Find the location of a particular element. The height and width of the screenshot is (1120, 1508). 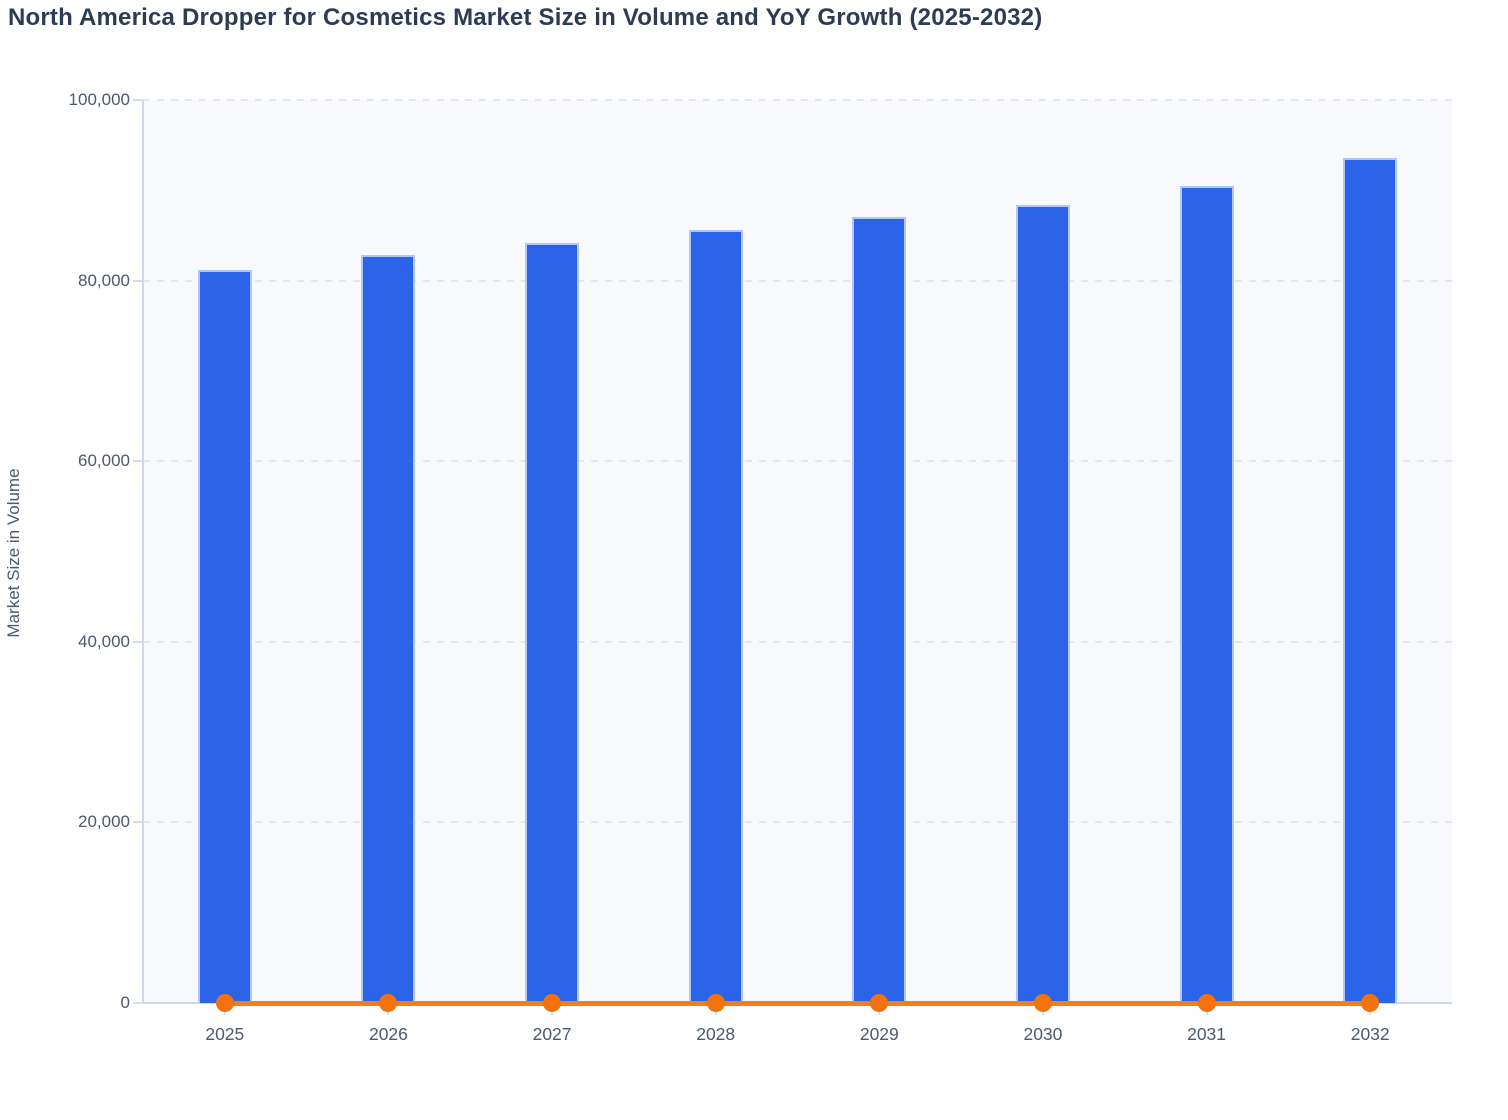

x-tick-label-2030: 2030 is located at coordinates (1043, 1034).